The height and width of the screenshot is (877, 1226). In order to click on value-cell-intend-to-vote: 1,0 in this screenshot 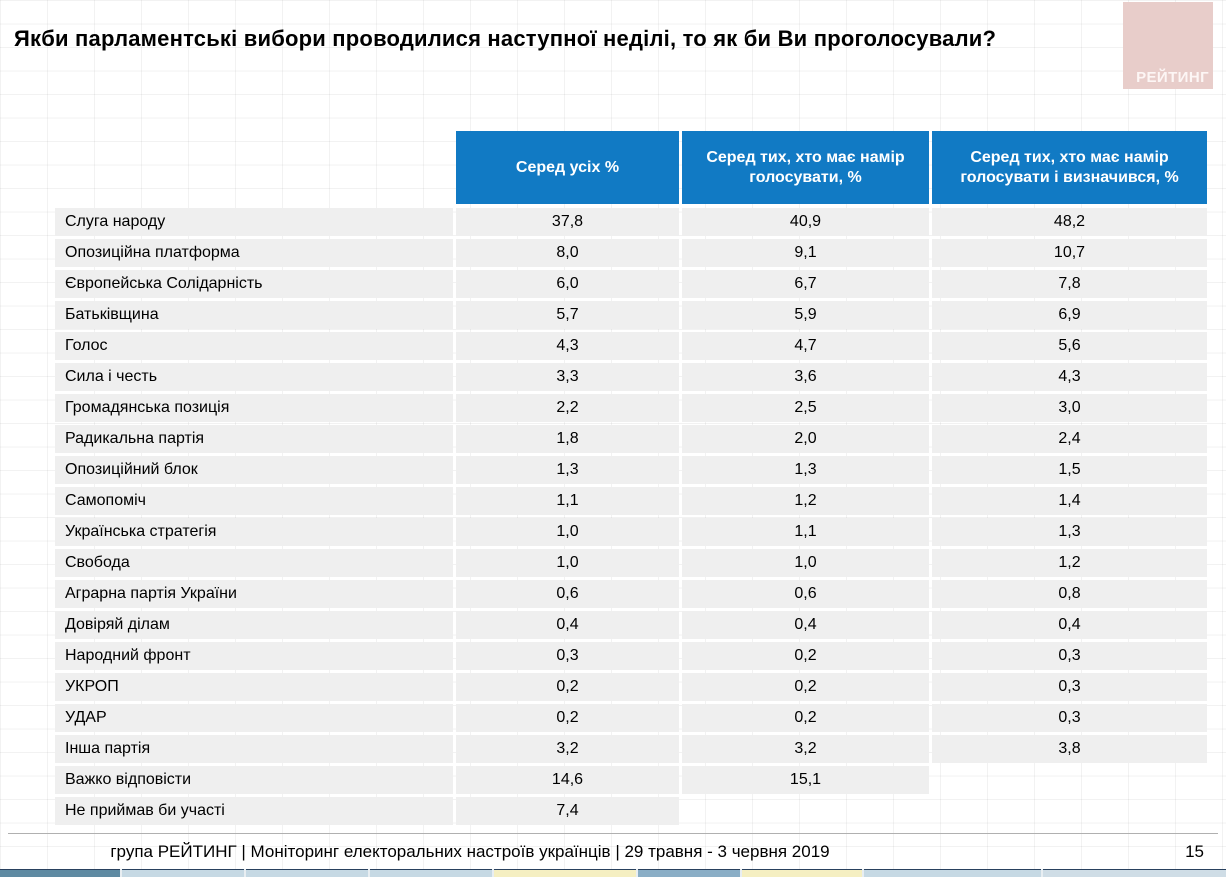, I will do `click(805, 563)`.